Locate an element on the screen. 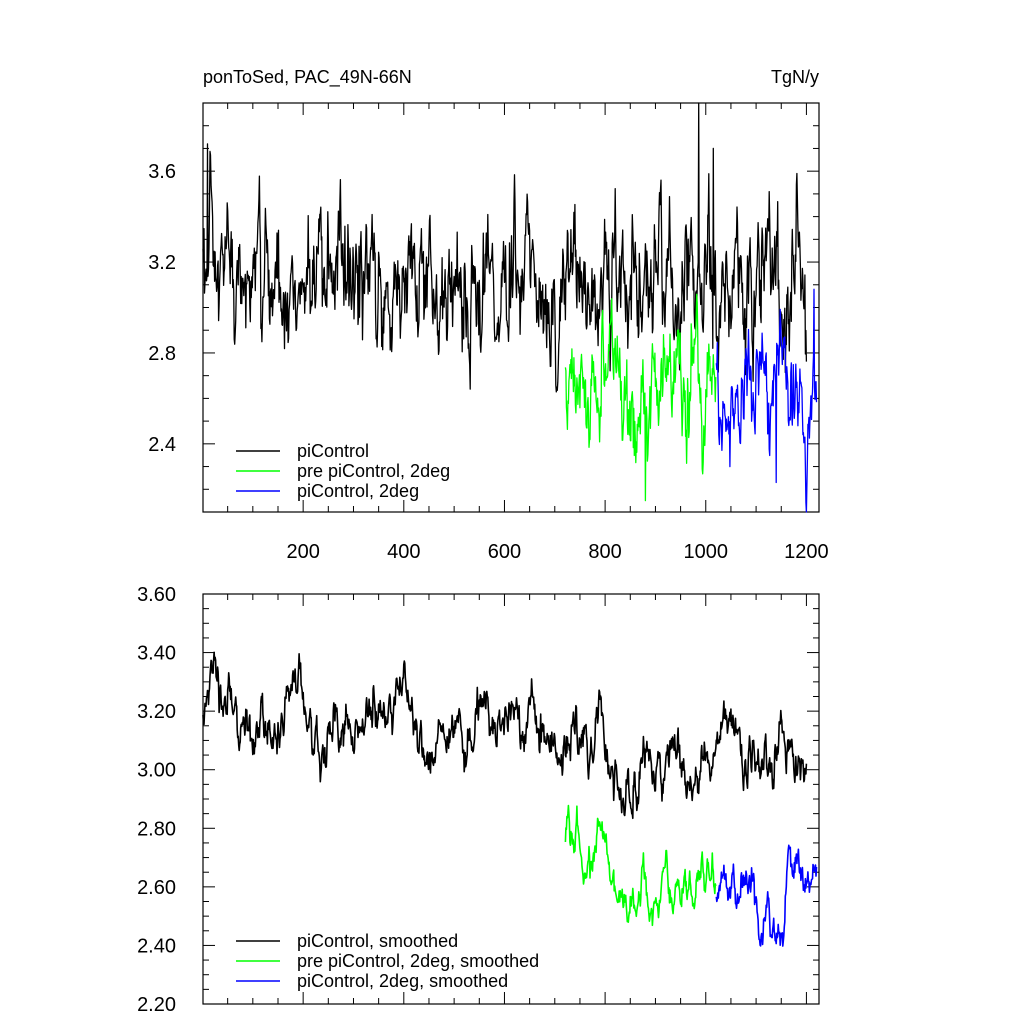 This screenshot has height=1024, width=1024. legend-label: piControl, 2deg is located at coordinates (358, 491).